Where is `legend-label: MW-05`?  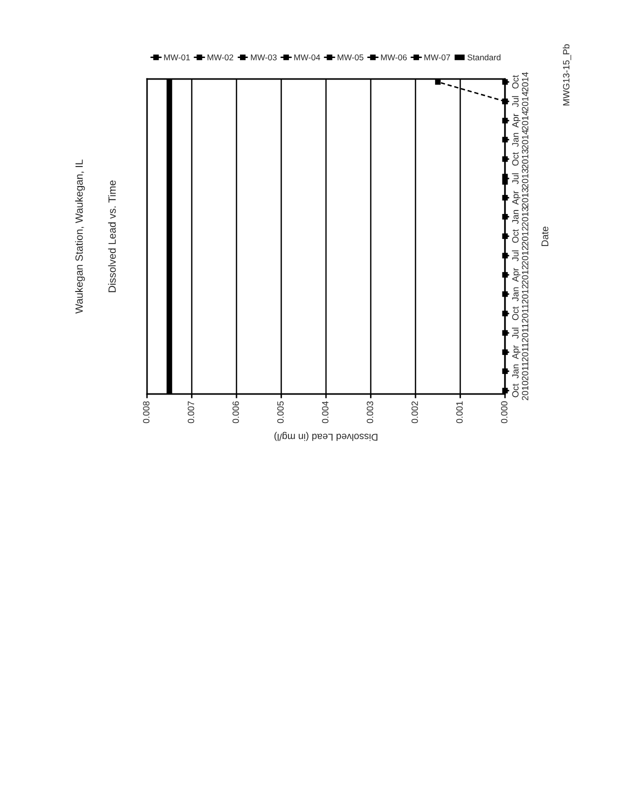
legend-label: MW-05 is located at coordinates (351, 57).